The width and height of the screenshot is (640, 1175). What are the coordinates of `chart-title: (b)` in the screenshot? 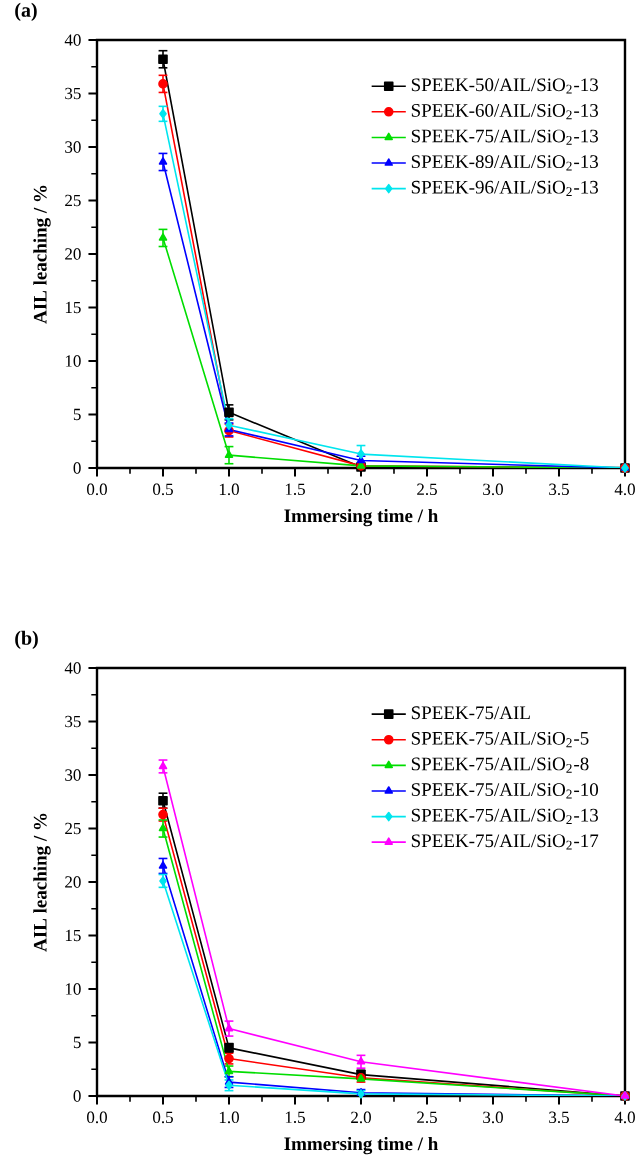 It's located at (26, 639).